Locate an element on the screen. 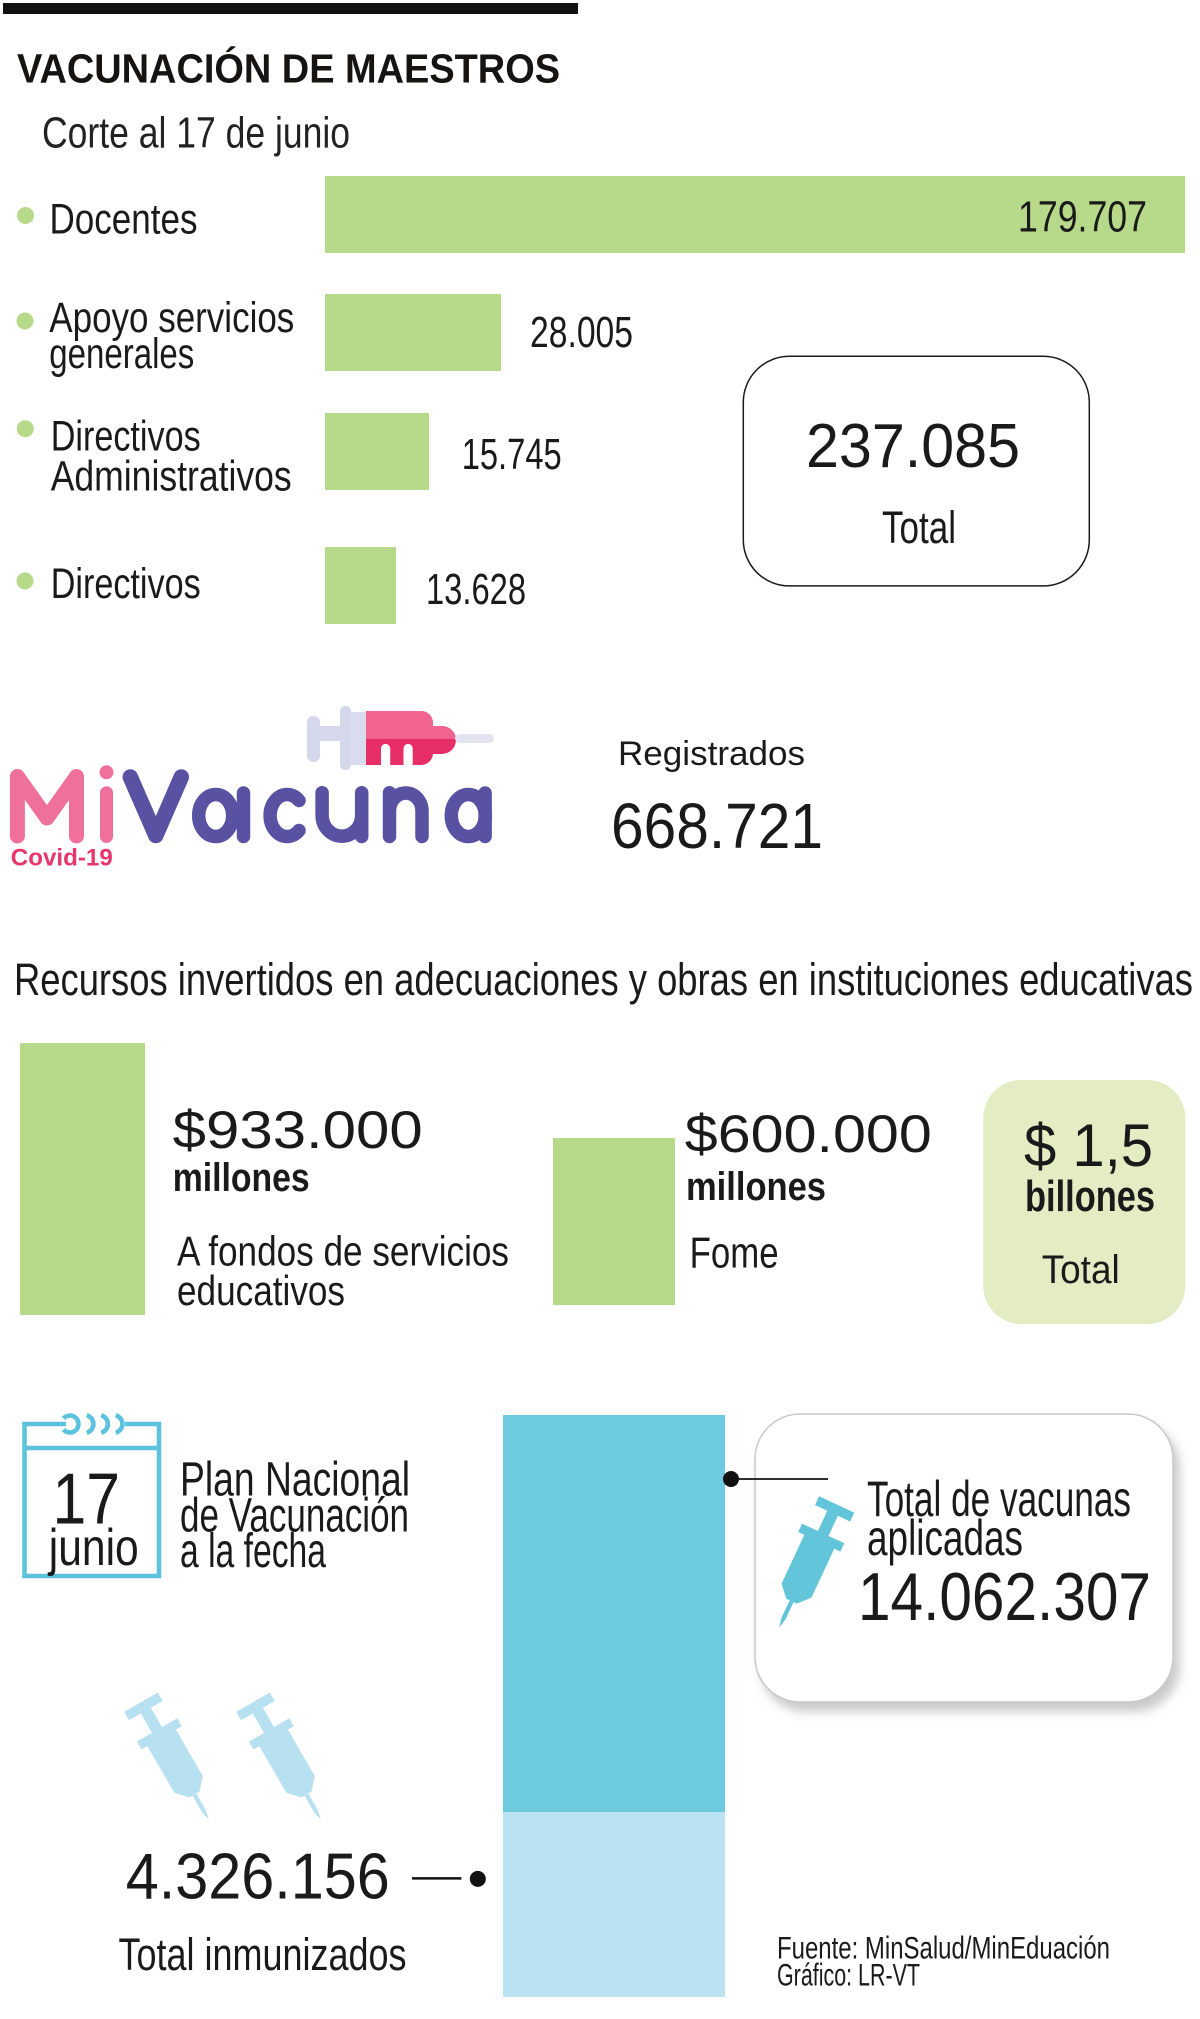  svg-text: 15.745 is located at coordinates (512, 454).